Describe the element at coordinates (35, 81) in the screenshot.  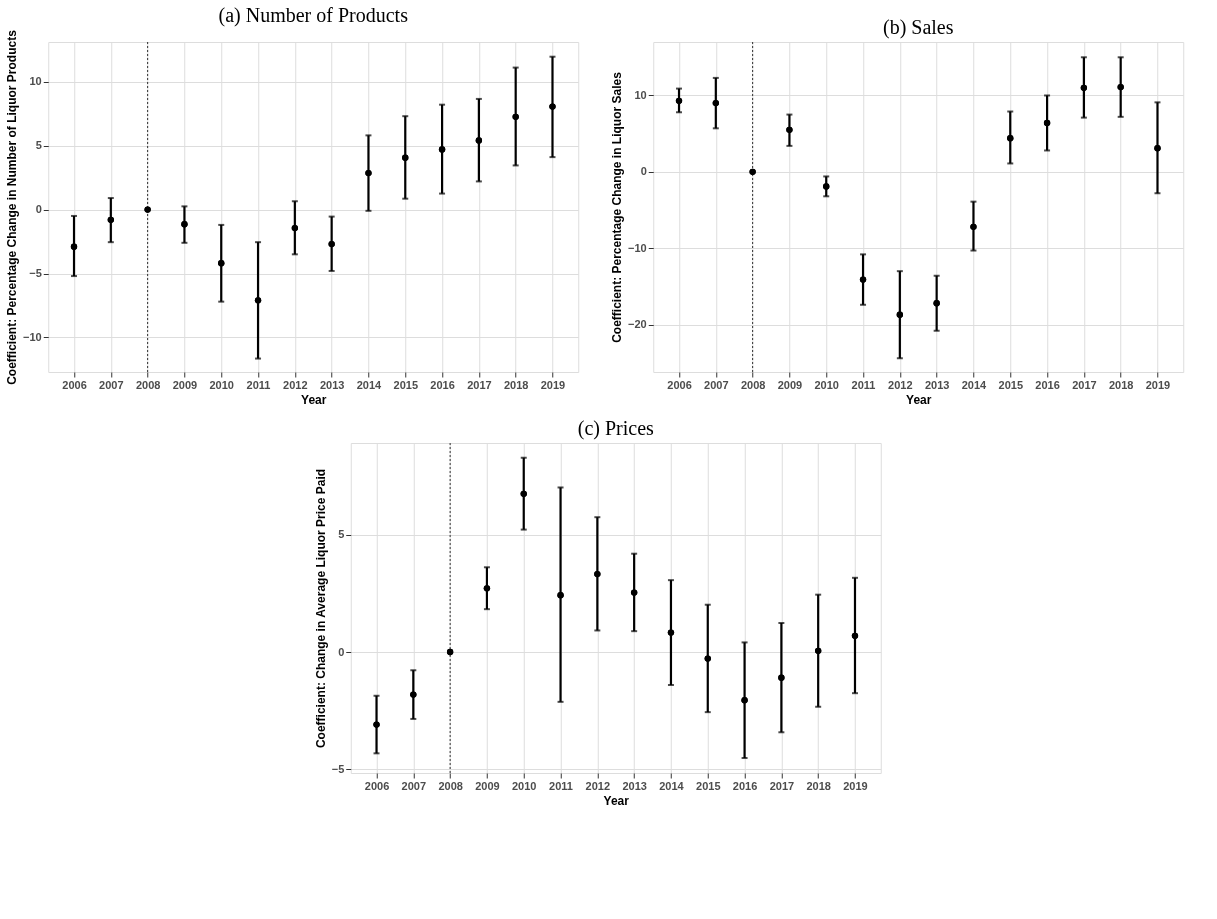
I see `y-tick-label: 10` at that location.